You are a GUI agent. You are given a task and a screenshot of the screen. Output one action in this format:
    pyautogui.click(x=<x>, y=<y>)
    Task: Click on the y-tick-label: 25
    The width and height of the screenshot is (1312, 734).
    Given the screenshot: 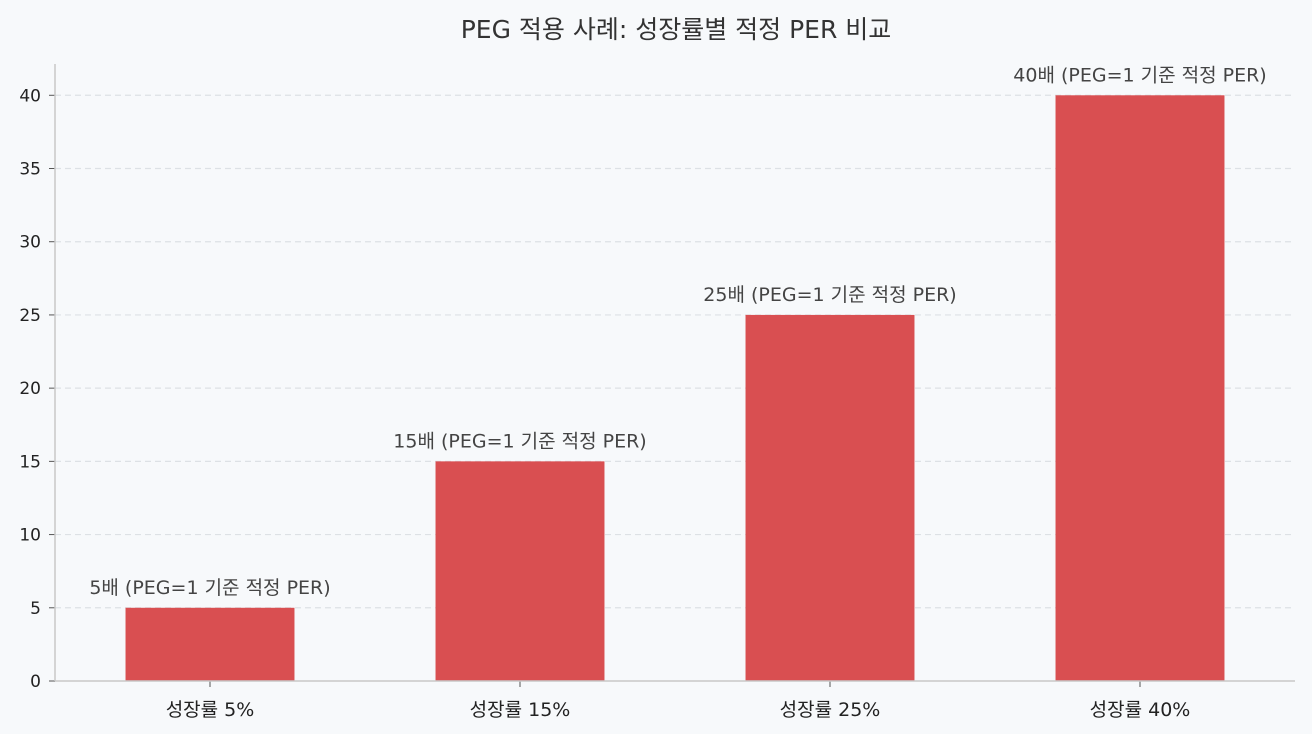 What is the action you would take?
    pyautogui.click(x=30, y=316)
    